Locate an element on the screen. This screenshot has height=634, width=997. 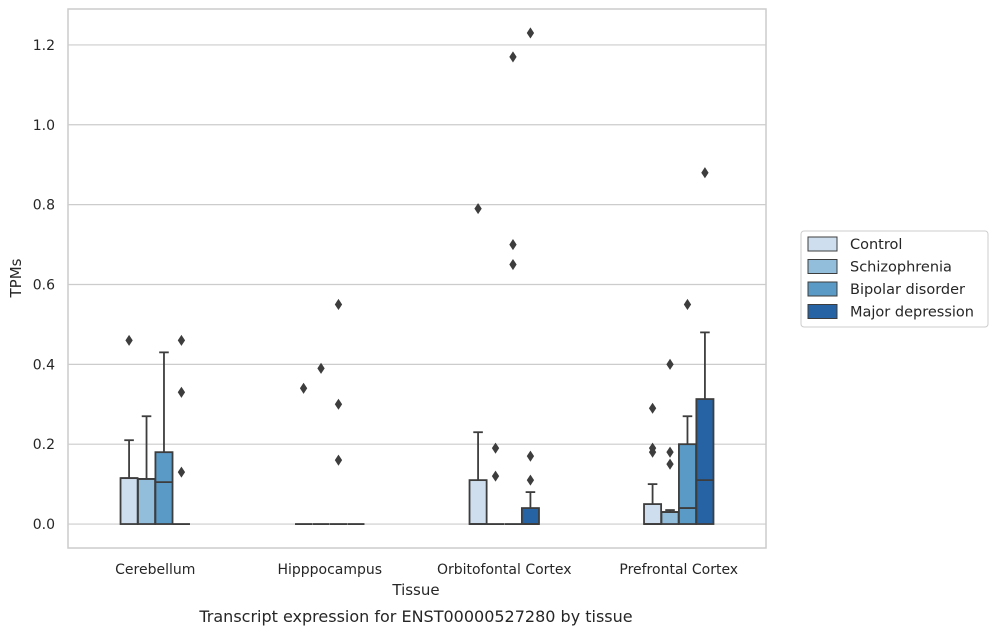
y-tick-label: 0.8 is located at coordinates (44, 206).